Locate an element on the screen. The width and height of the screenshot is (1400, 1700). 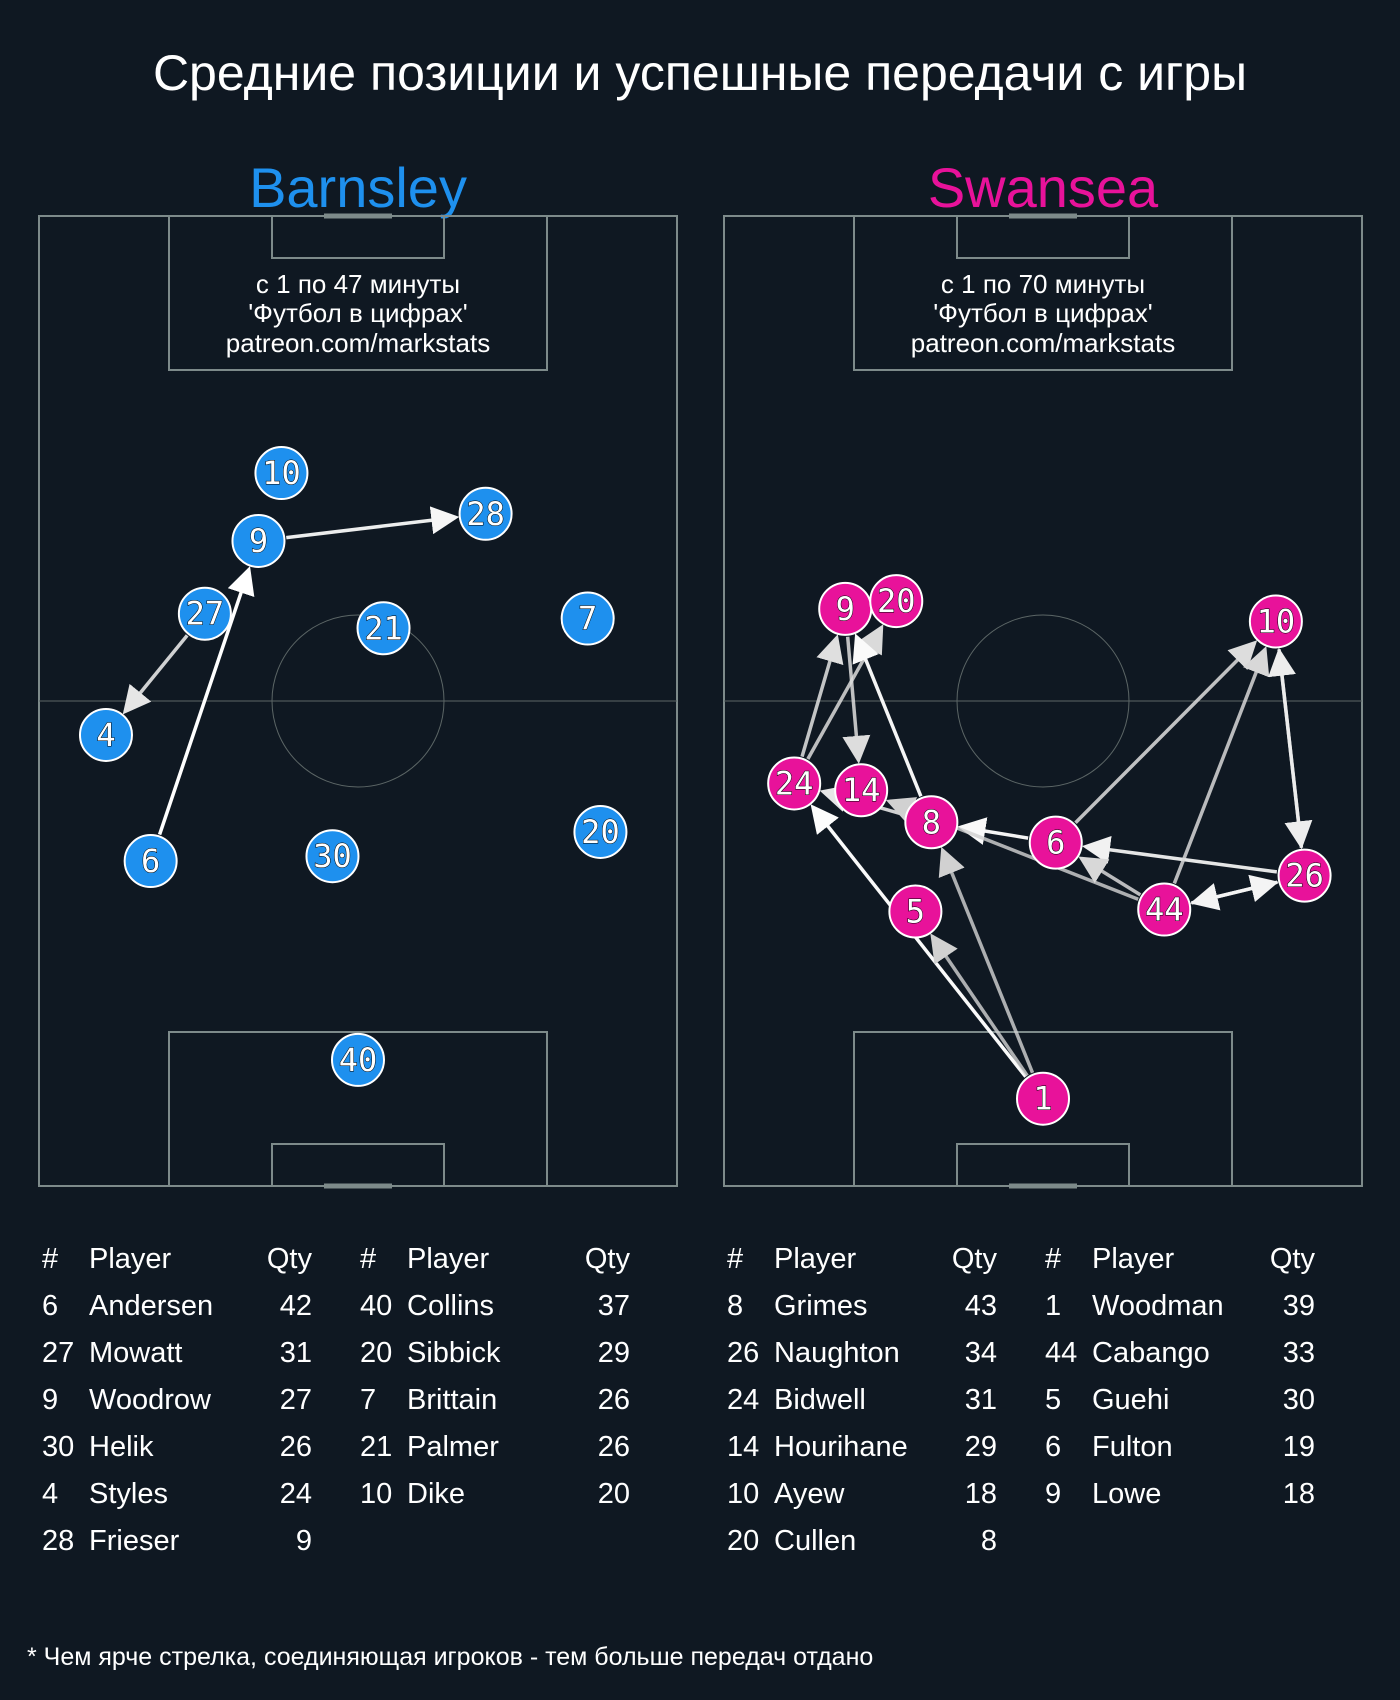
table-cell-num: 1 is located at coordinates (1053, 1306).